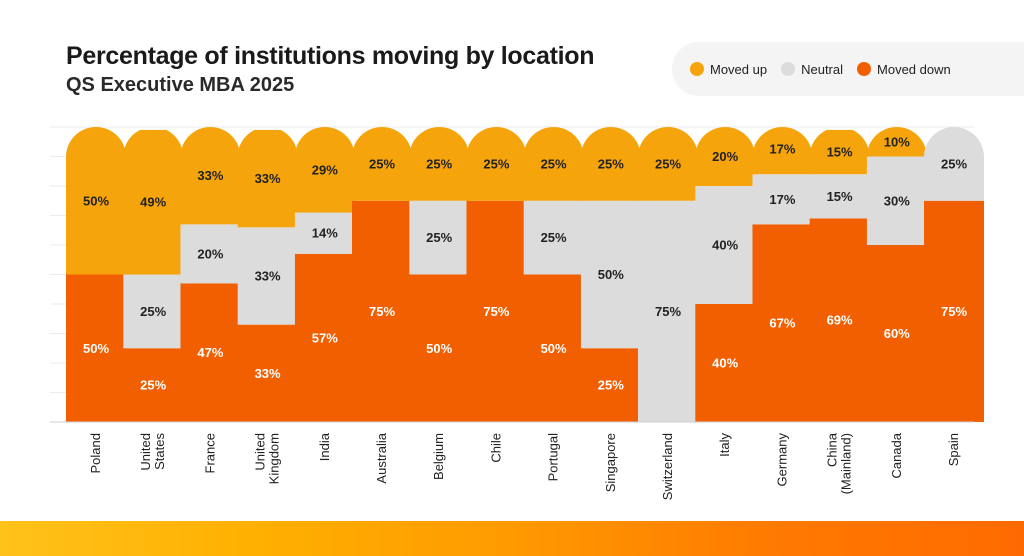 This screenshot has height=556, width=1024. I want to click on tick-label-china-mainland: (Mainland), so click(846, 463).